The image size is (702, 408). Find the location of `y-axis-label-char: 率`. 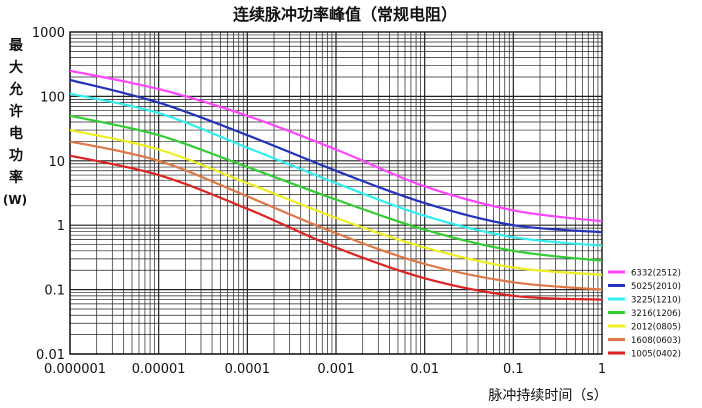

y-axis-label-char: 率 is located at coordinates (16, 178).